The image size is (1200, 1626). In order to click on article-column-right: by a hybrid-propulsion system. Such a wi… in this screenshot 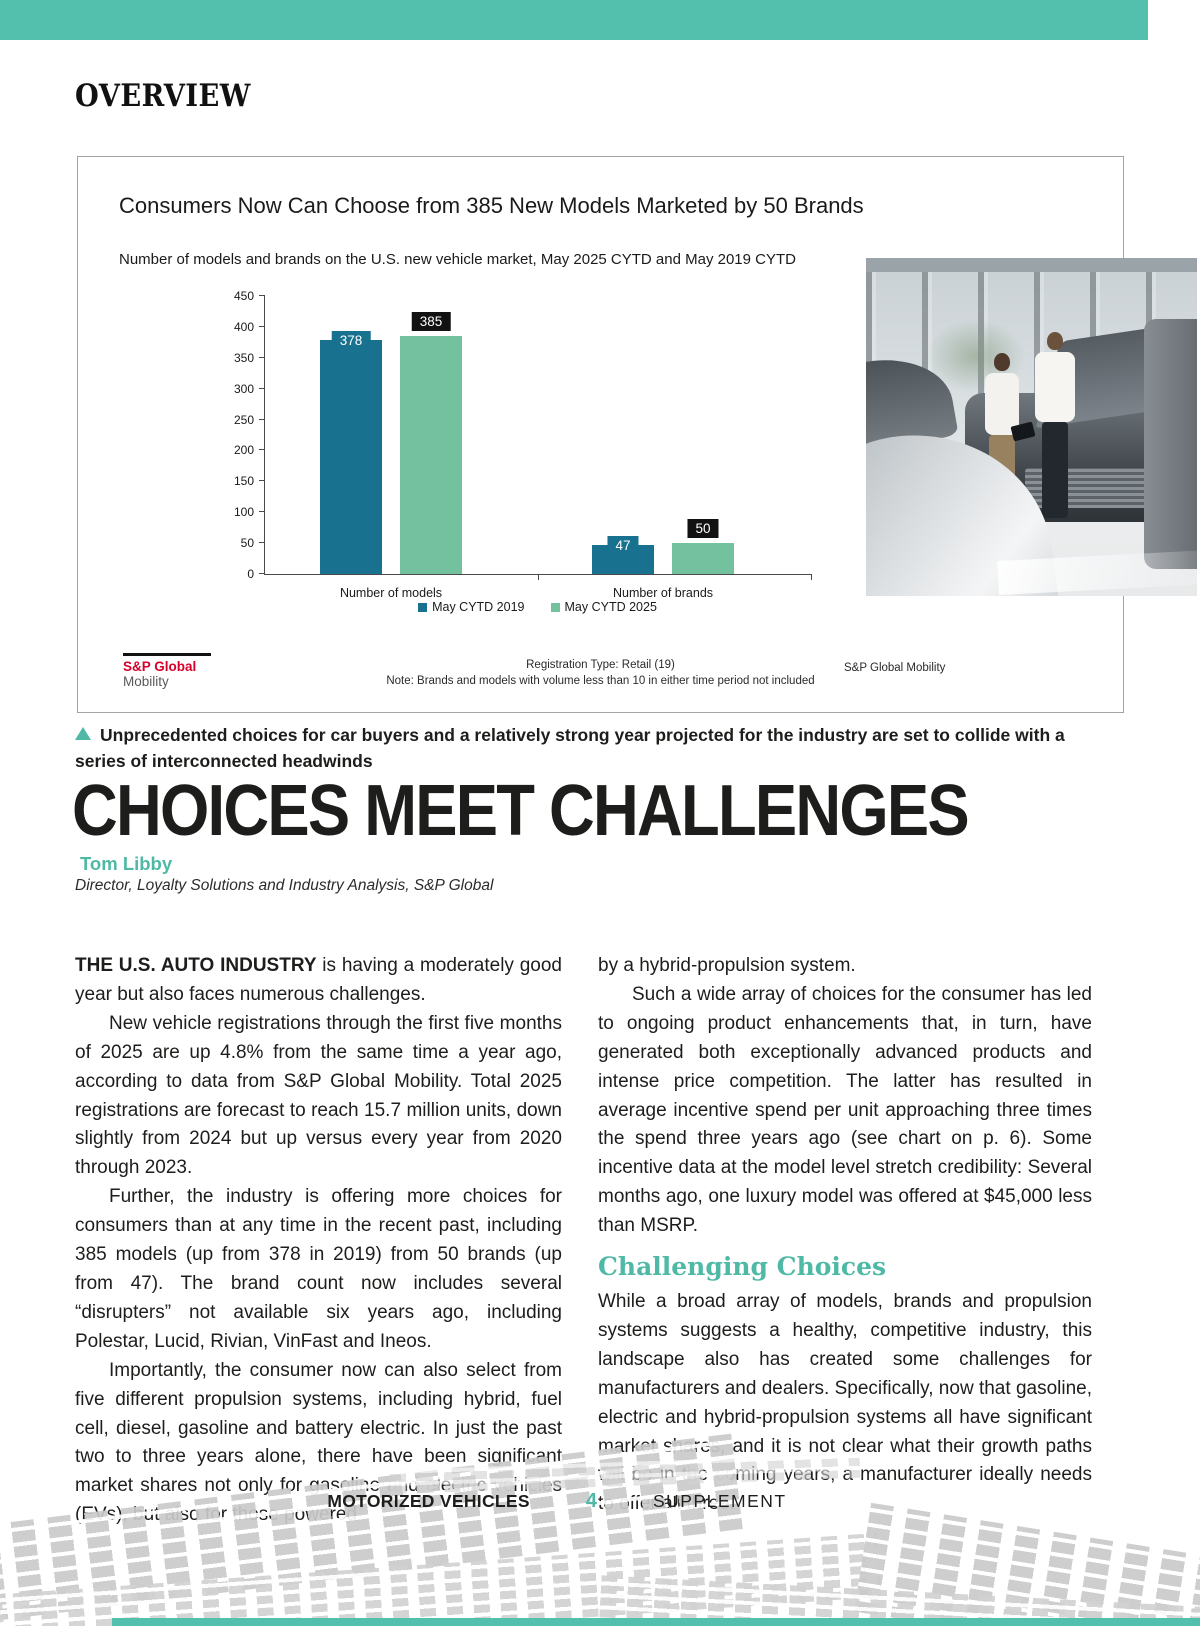, I will do `click(845, 1235)`.